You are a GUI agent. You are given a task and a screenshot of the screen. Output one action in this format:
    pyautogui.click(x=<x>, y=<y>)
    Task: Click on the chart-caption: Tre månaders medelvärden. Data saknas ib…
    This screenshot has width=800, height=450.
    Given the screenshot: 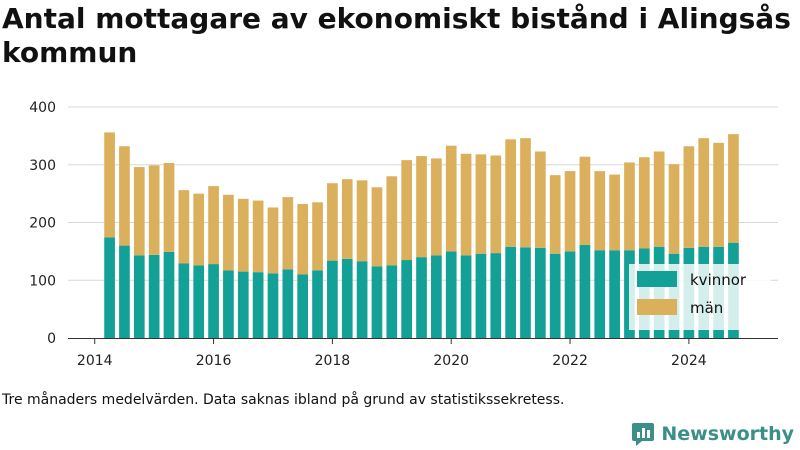 What is the action you would take?
    pyautogui.click(x=283, y=400)
    